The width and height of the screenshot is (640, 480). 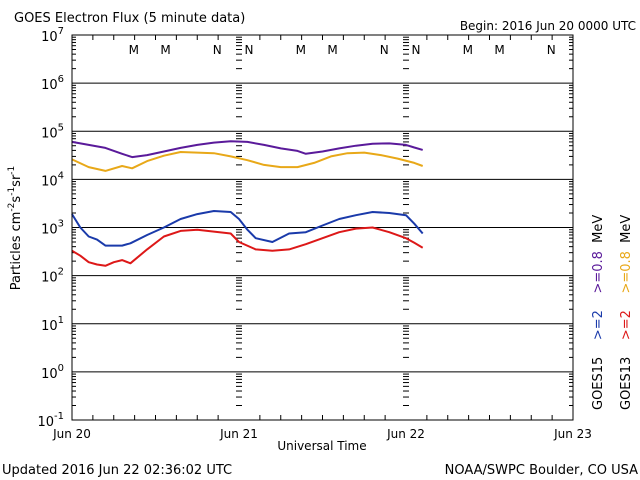 I want to click on y-tick-labels: 10⁷ 10⁶ 10⁵ 10⁴ 10³ 10² 10¹ 10⁰ 10⁻¹, so click(x=50, y=228).